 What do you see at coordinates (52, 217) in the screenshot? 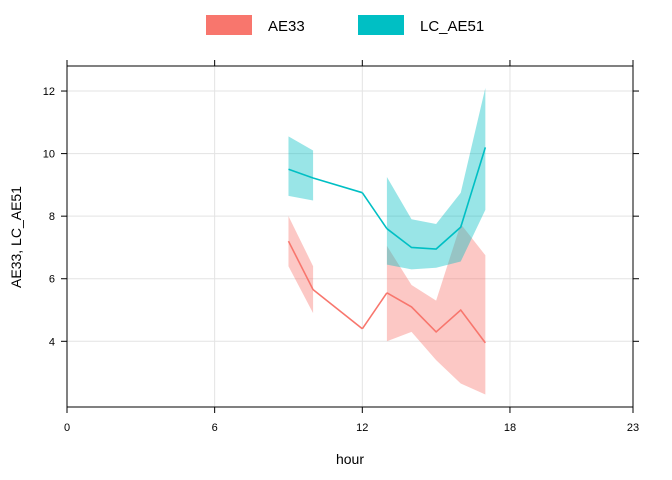
I see `y-tick-label: 8` at bounding box center [52, 217].